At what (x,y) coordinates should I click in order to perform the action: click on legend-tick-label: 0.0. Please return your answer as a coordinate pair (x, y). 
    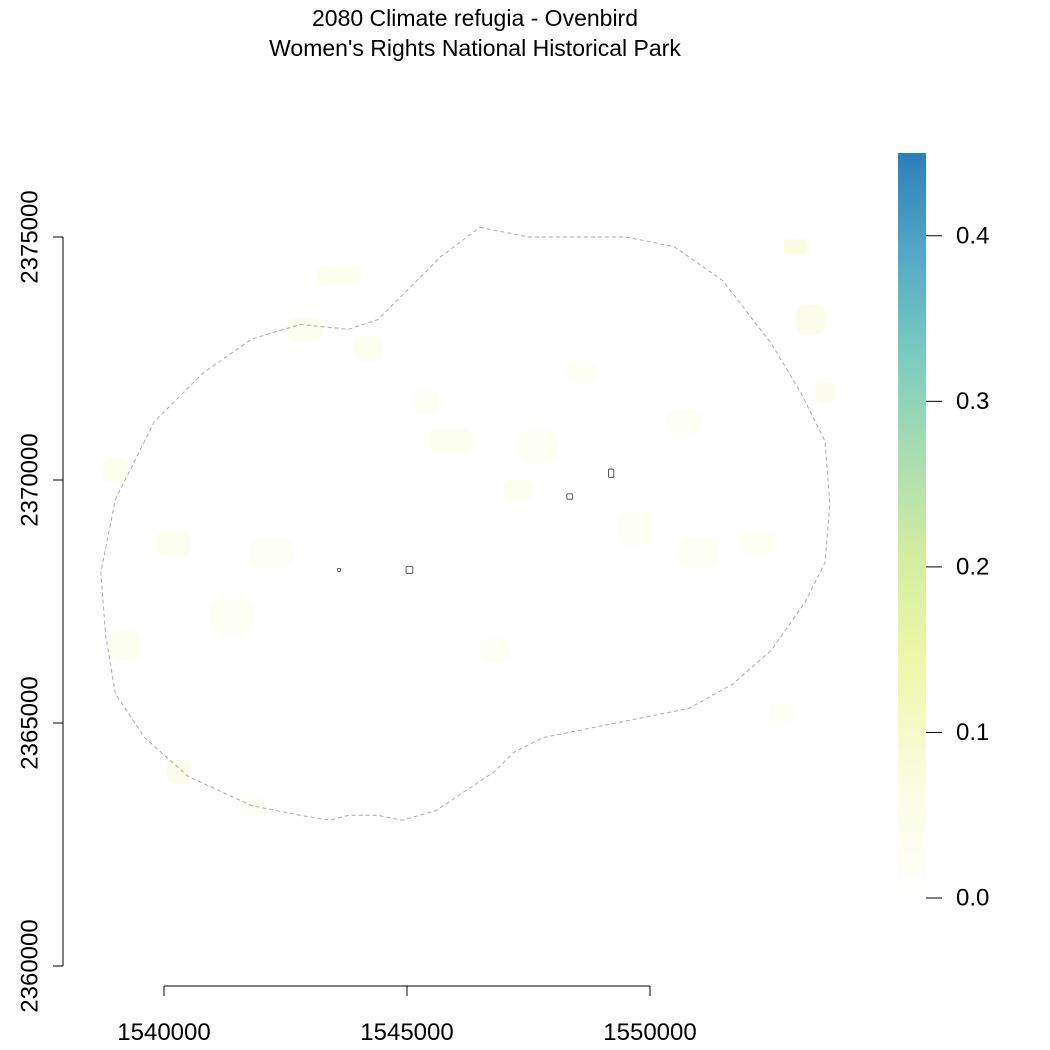
    Looking at the image, I should click on (972, 898).